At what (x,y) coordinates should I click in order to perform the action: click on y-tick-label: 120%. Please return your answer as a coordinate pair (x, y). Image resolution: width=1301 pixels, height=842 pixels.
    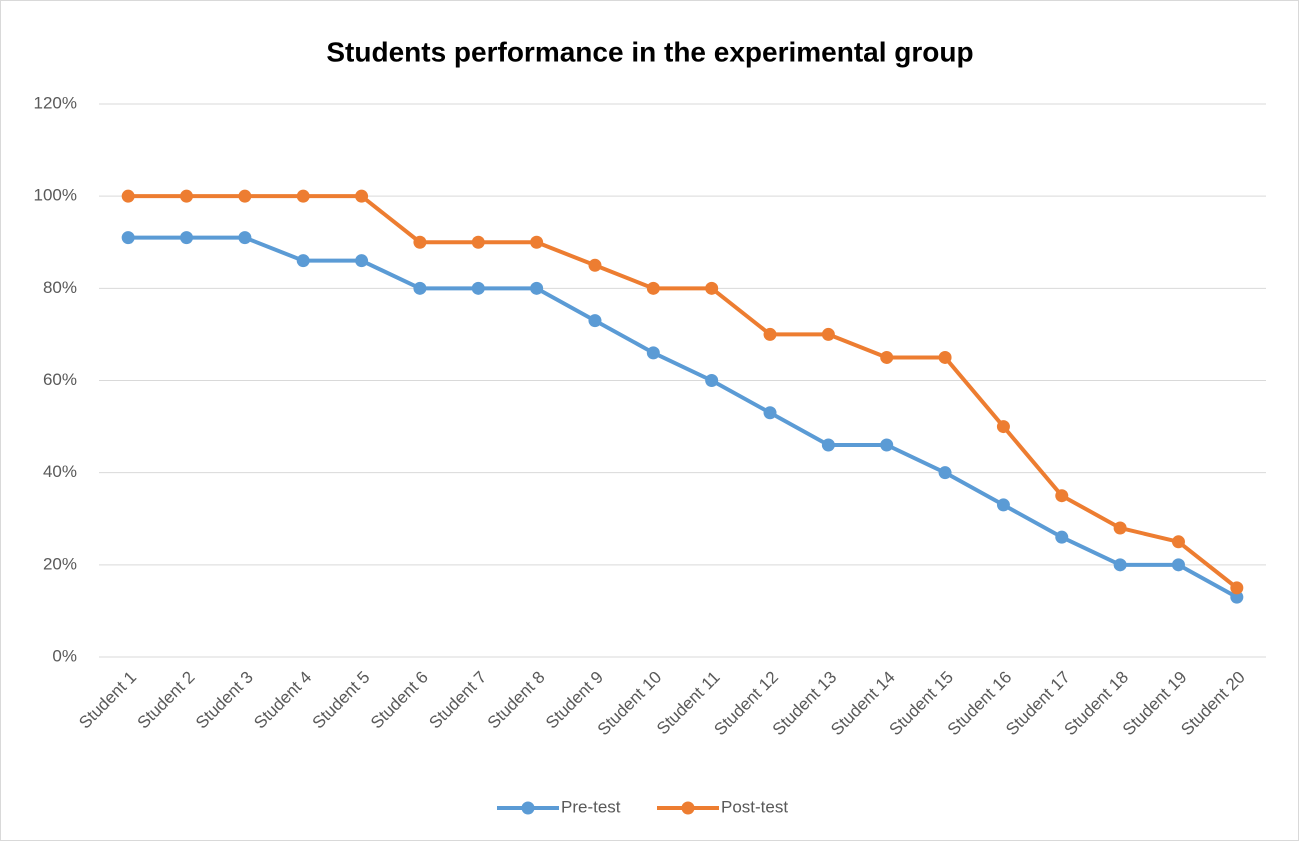
    Looking at the image, I should click on (55, 102).